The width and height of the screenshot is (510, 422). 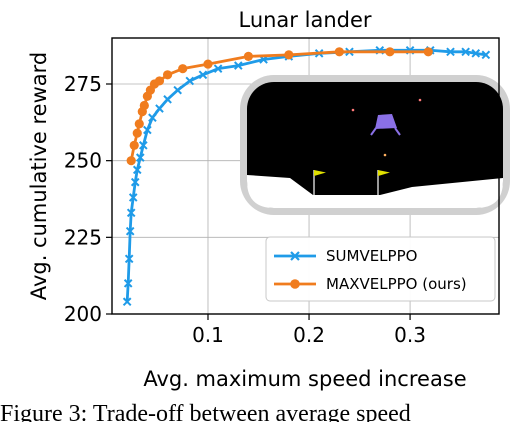 What do you see at coordinates (309, 335) in the screenshot?
I see `x-tick-label: 0.2` at bounding box center [309, 335].